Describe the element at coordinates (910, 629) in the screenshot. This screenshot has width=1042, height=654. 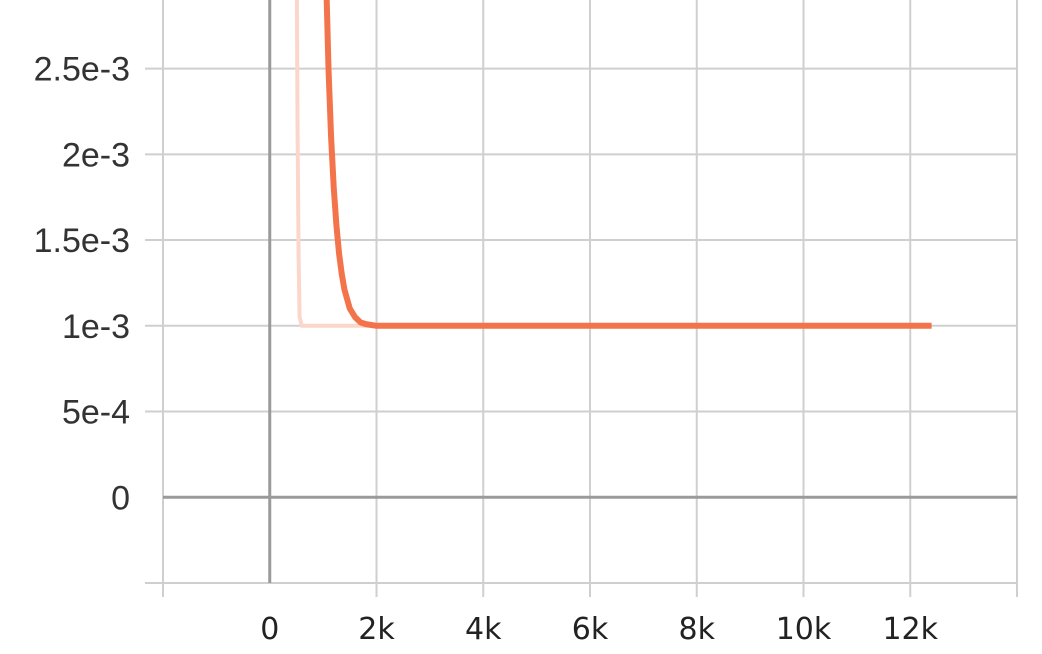
I see `x-tick-label: 12k` at that location.